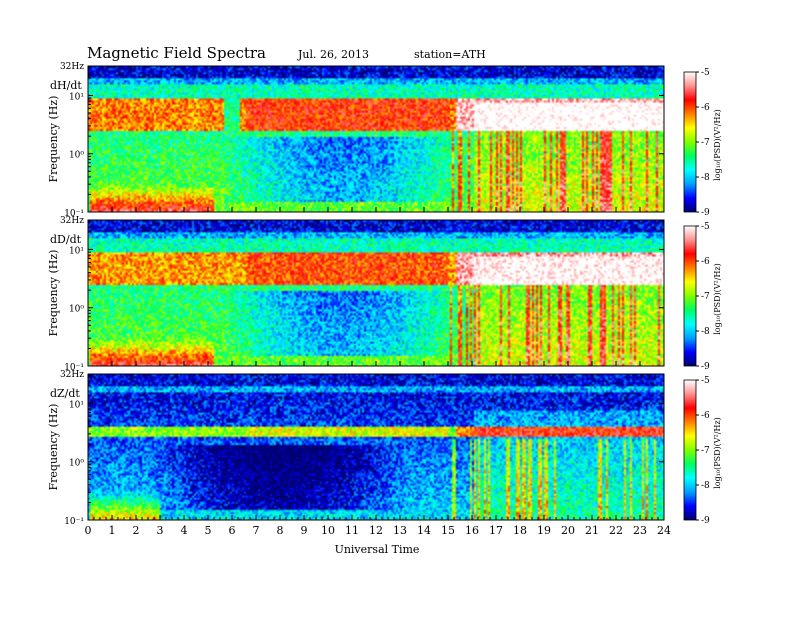 The height and width of the screenshot is (617, 792). Describe the element at coordinates (53, 293) in the screenshot. I see `y-axis-label-1: Frequency (Hz)` at that location.